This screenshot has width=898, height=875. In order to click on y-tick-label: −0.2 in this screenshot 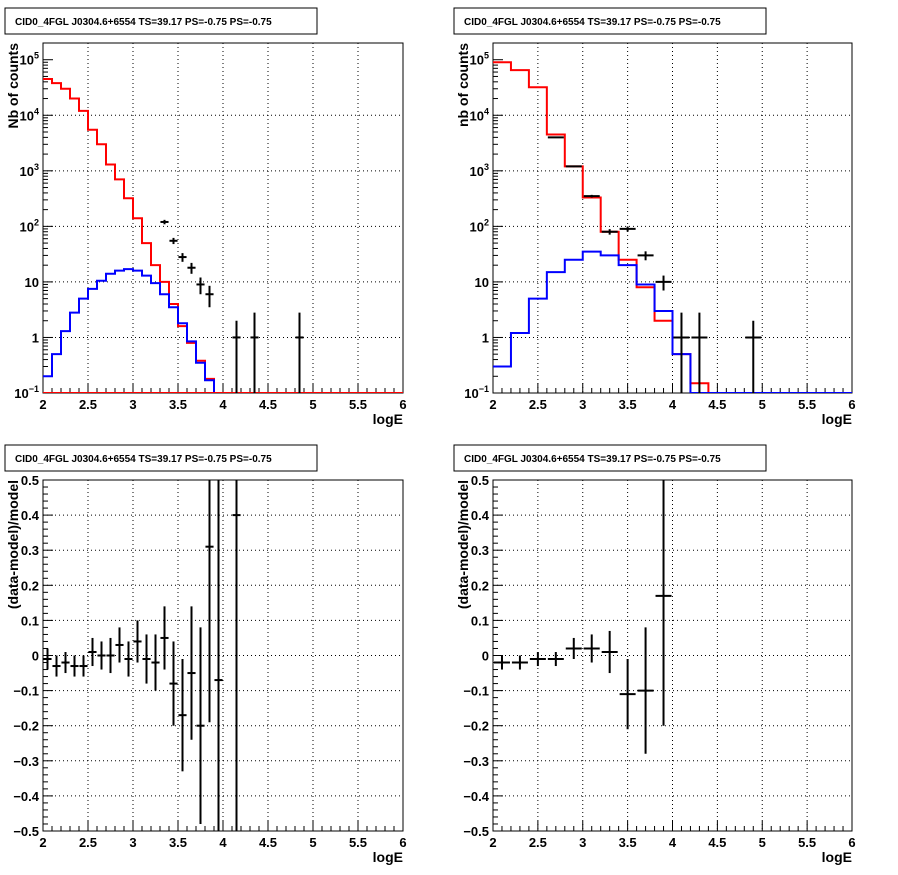, I will do `click(26, 726)`.